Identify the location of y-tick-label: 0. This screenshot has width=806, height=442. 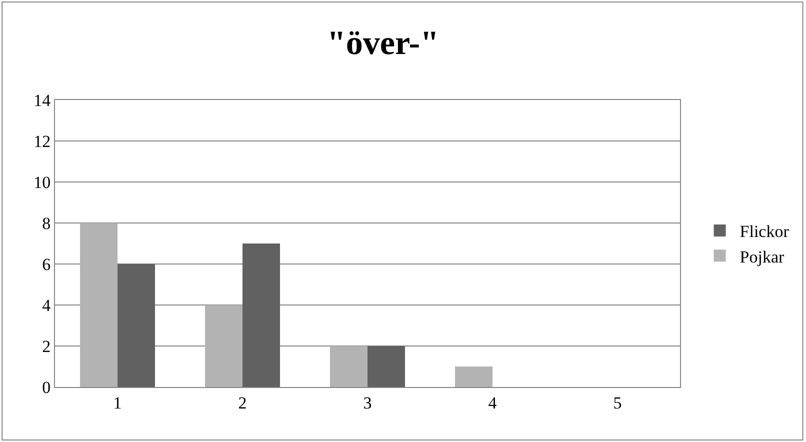
(46, 387).